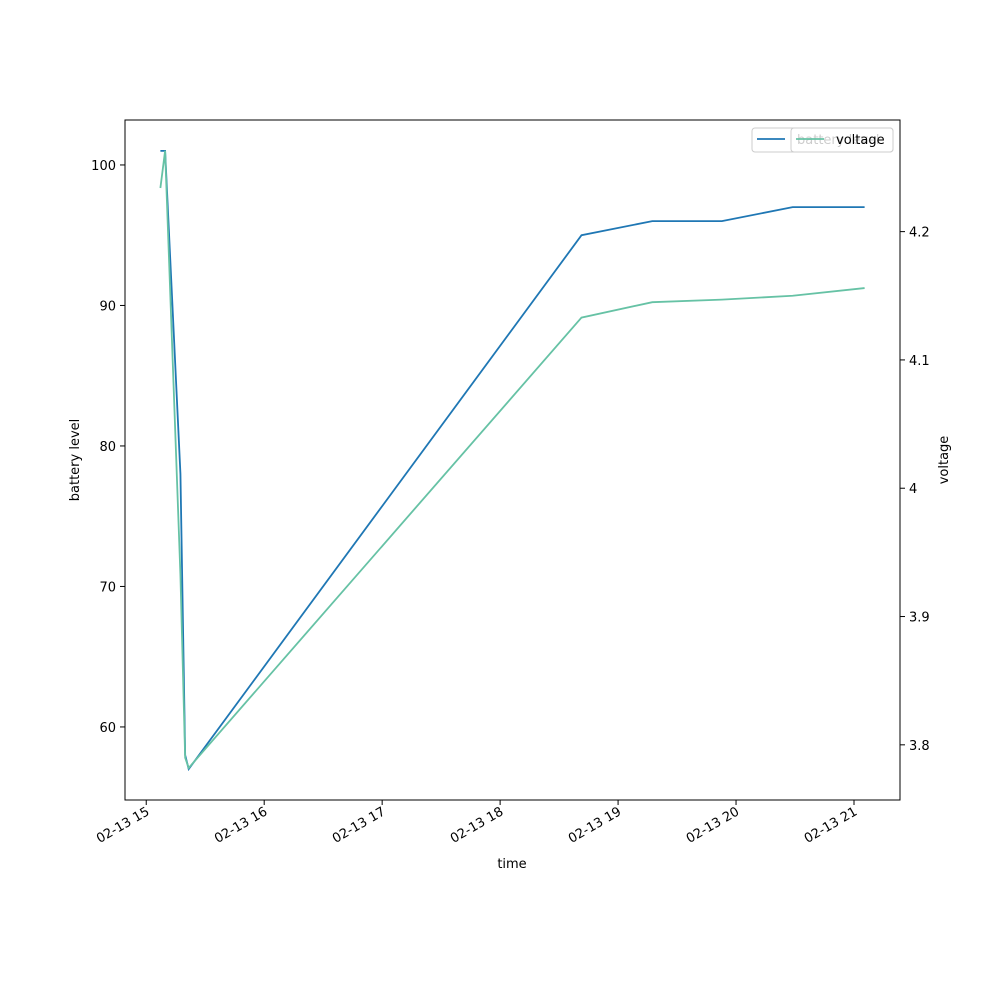 Image resolution: width=1000 pixels, height=1000 pixels. What do you see at coordinates (107, 447) in the screenshot?
I see `y-tick-label: 80` at bounding box center [107, 447].